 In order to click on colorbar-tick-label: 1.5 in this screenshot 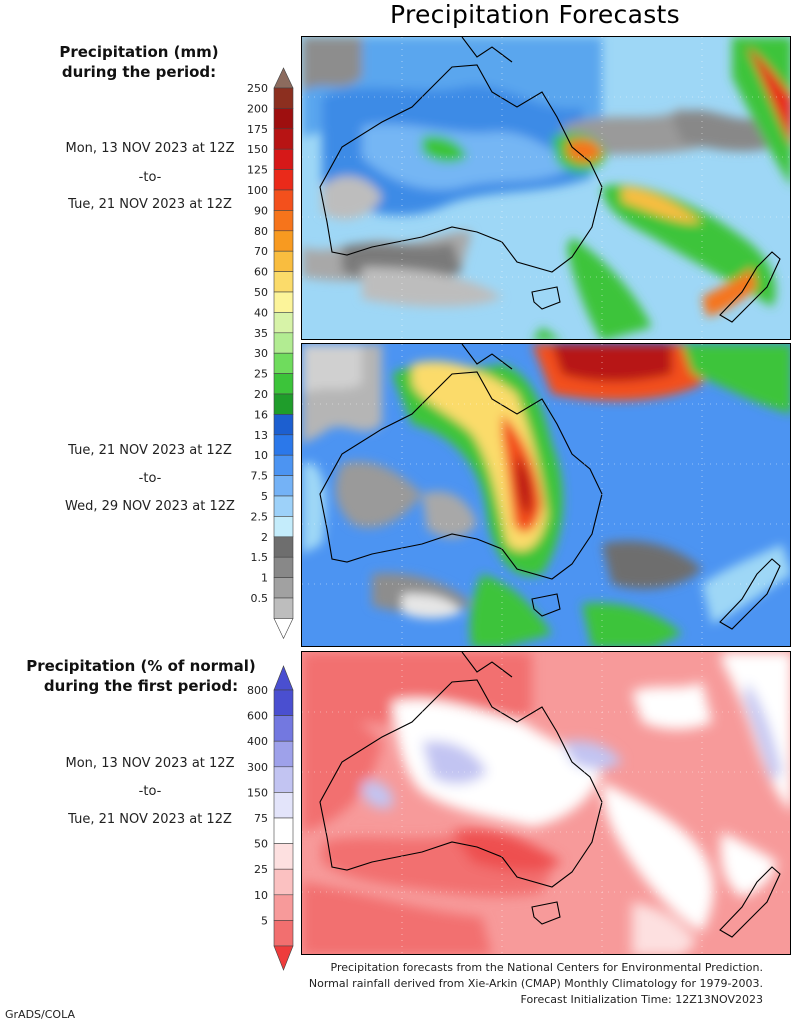, I will do `click(260, 557)`.